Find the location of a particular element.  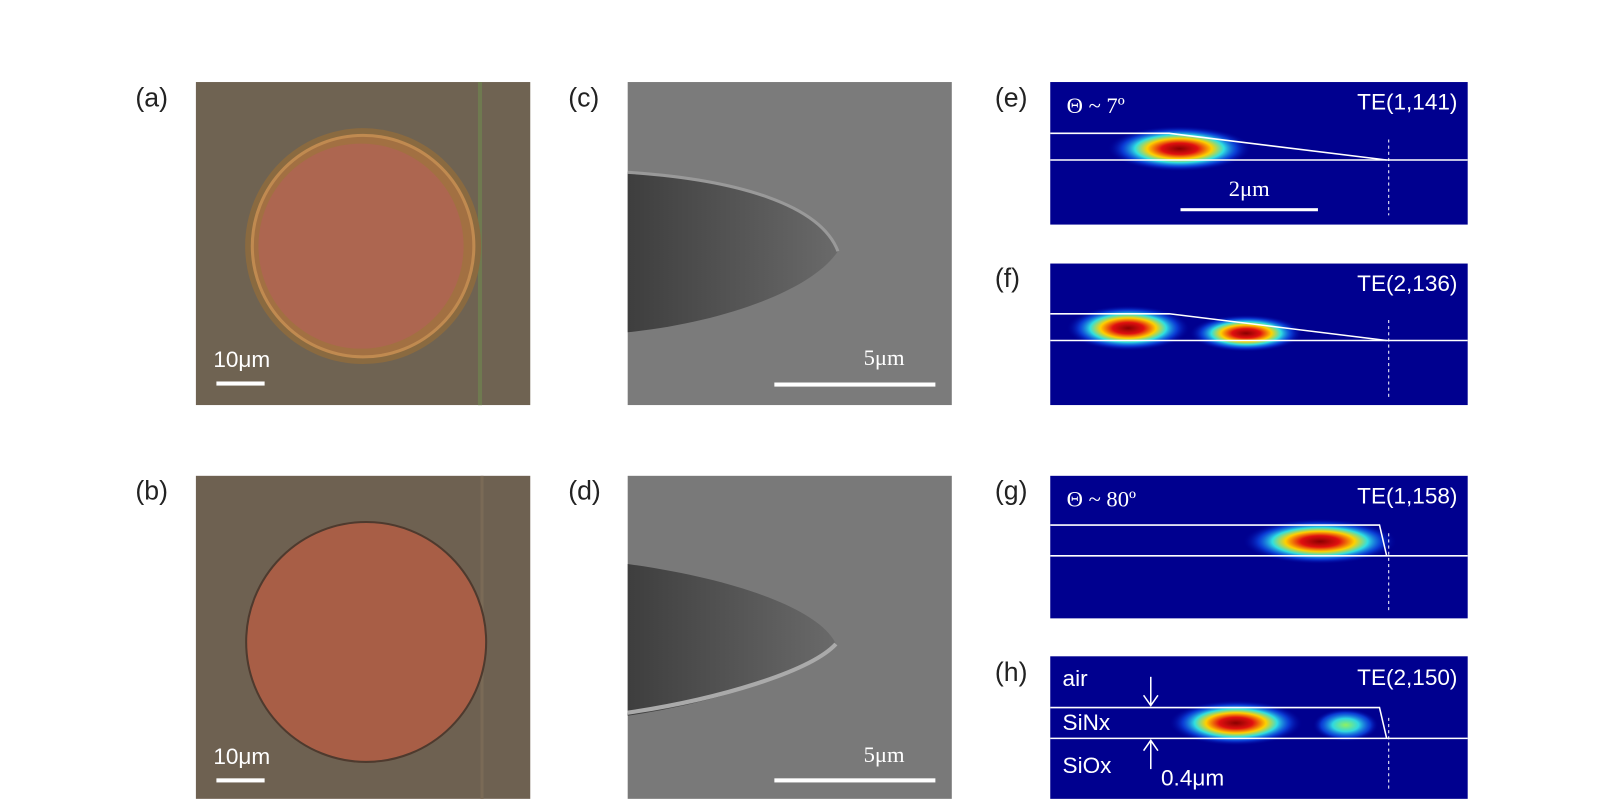

angle-label: Θ ~ 80º is located at coordinates (1101, 499).